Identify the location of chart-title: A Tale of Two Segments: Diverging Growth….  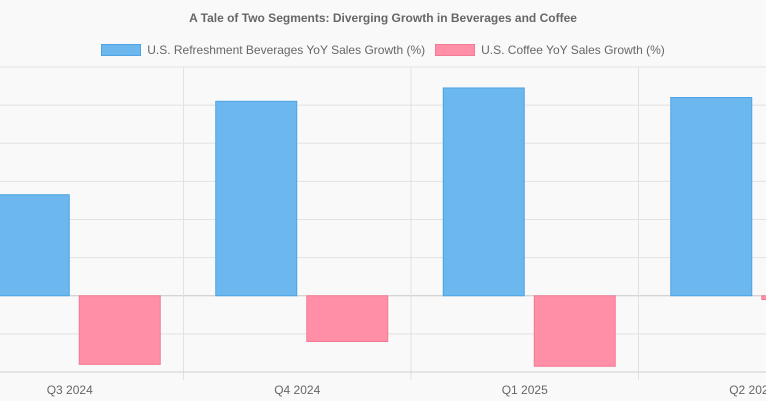
(383, 18).